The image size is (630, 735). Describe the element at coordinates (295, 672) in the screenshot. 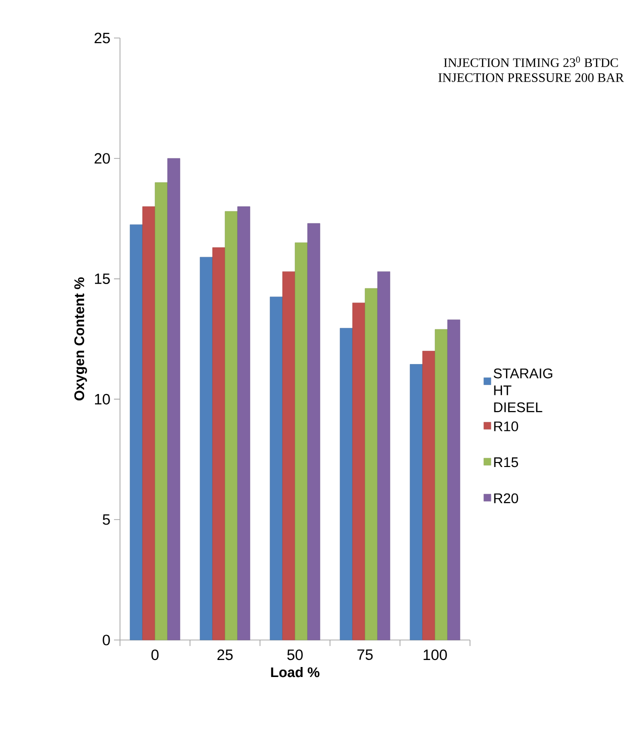

I see `x-axis-title: Load %` at that location.